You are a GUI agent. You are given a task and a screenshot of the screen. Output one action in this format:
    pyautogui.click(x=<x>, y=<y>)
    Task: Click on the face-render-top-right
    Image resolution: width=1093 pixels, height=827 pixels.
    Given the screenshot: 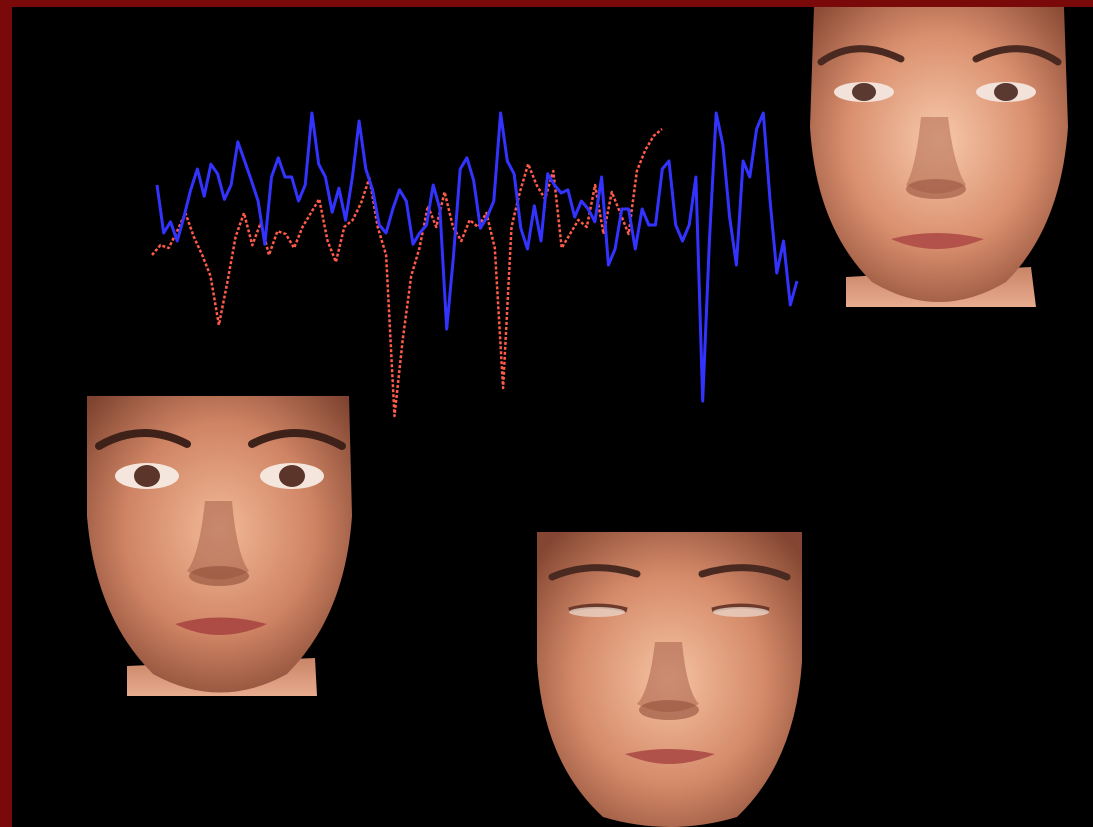 What is the action you would take?
    pyautogui.click(x=939, y=157)
    